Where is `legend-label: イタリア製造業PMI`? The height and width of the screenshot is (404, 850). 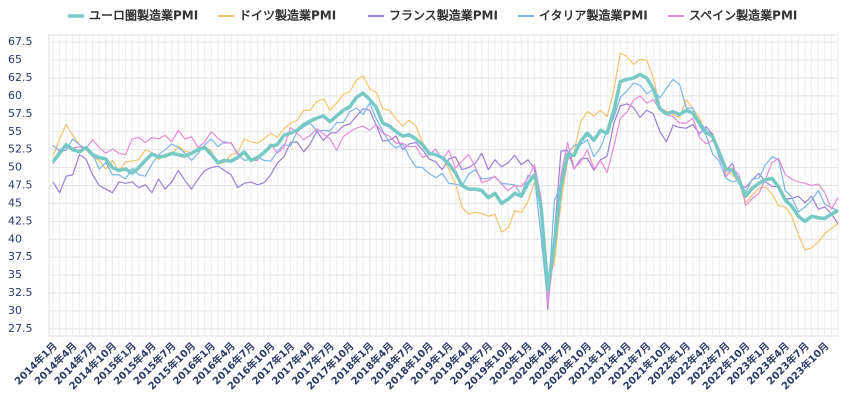
legend-label: イタリア製造業PMI is located at coordinates (593, 15).